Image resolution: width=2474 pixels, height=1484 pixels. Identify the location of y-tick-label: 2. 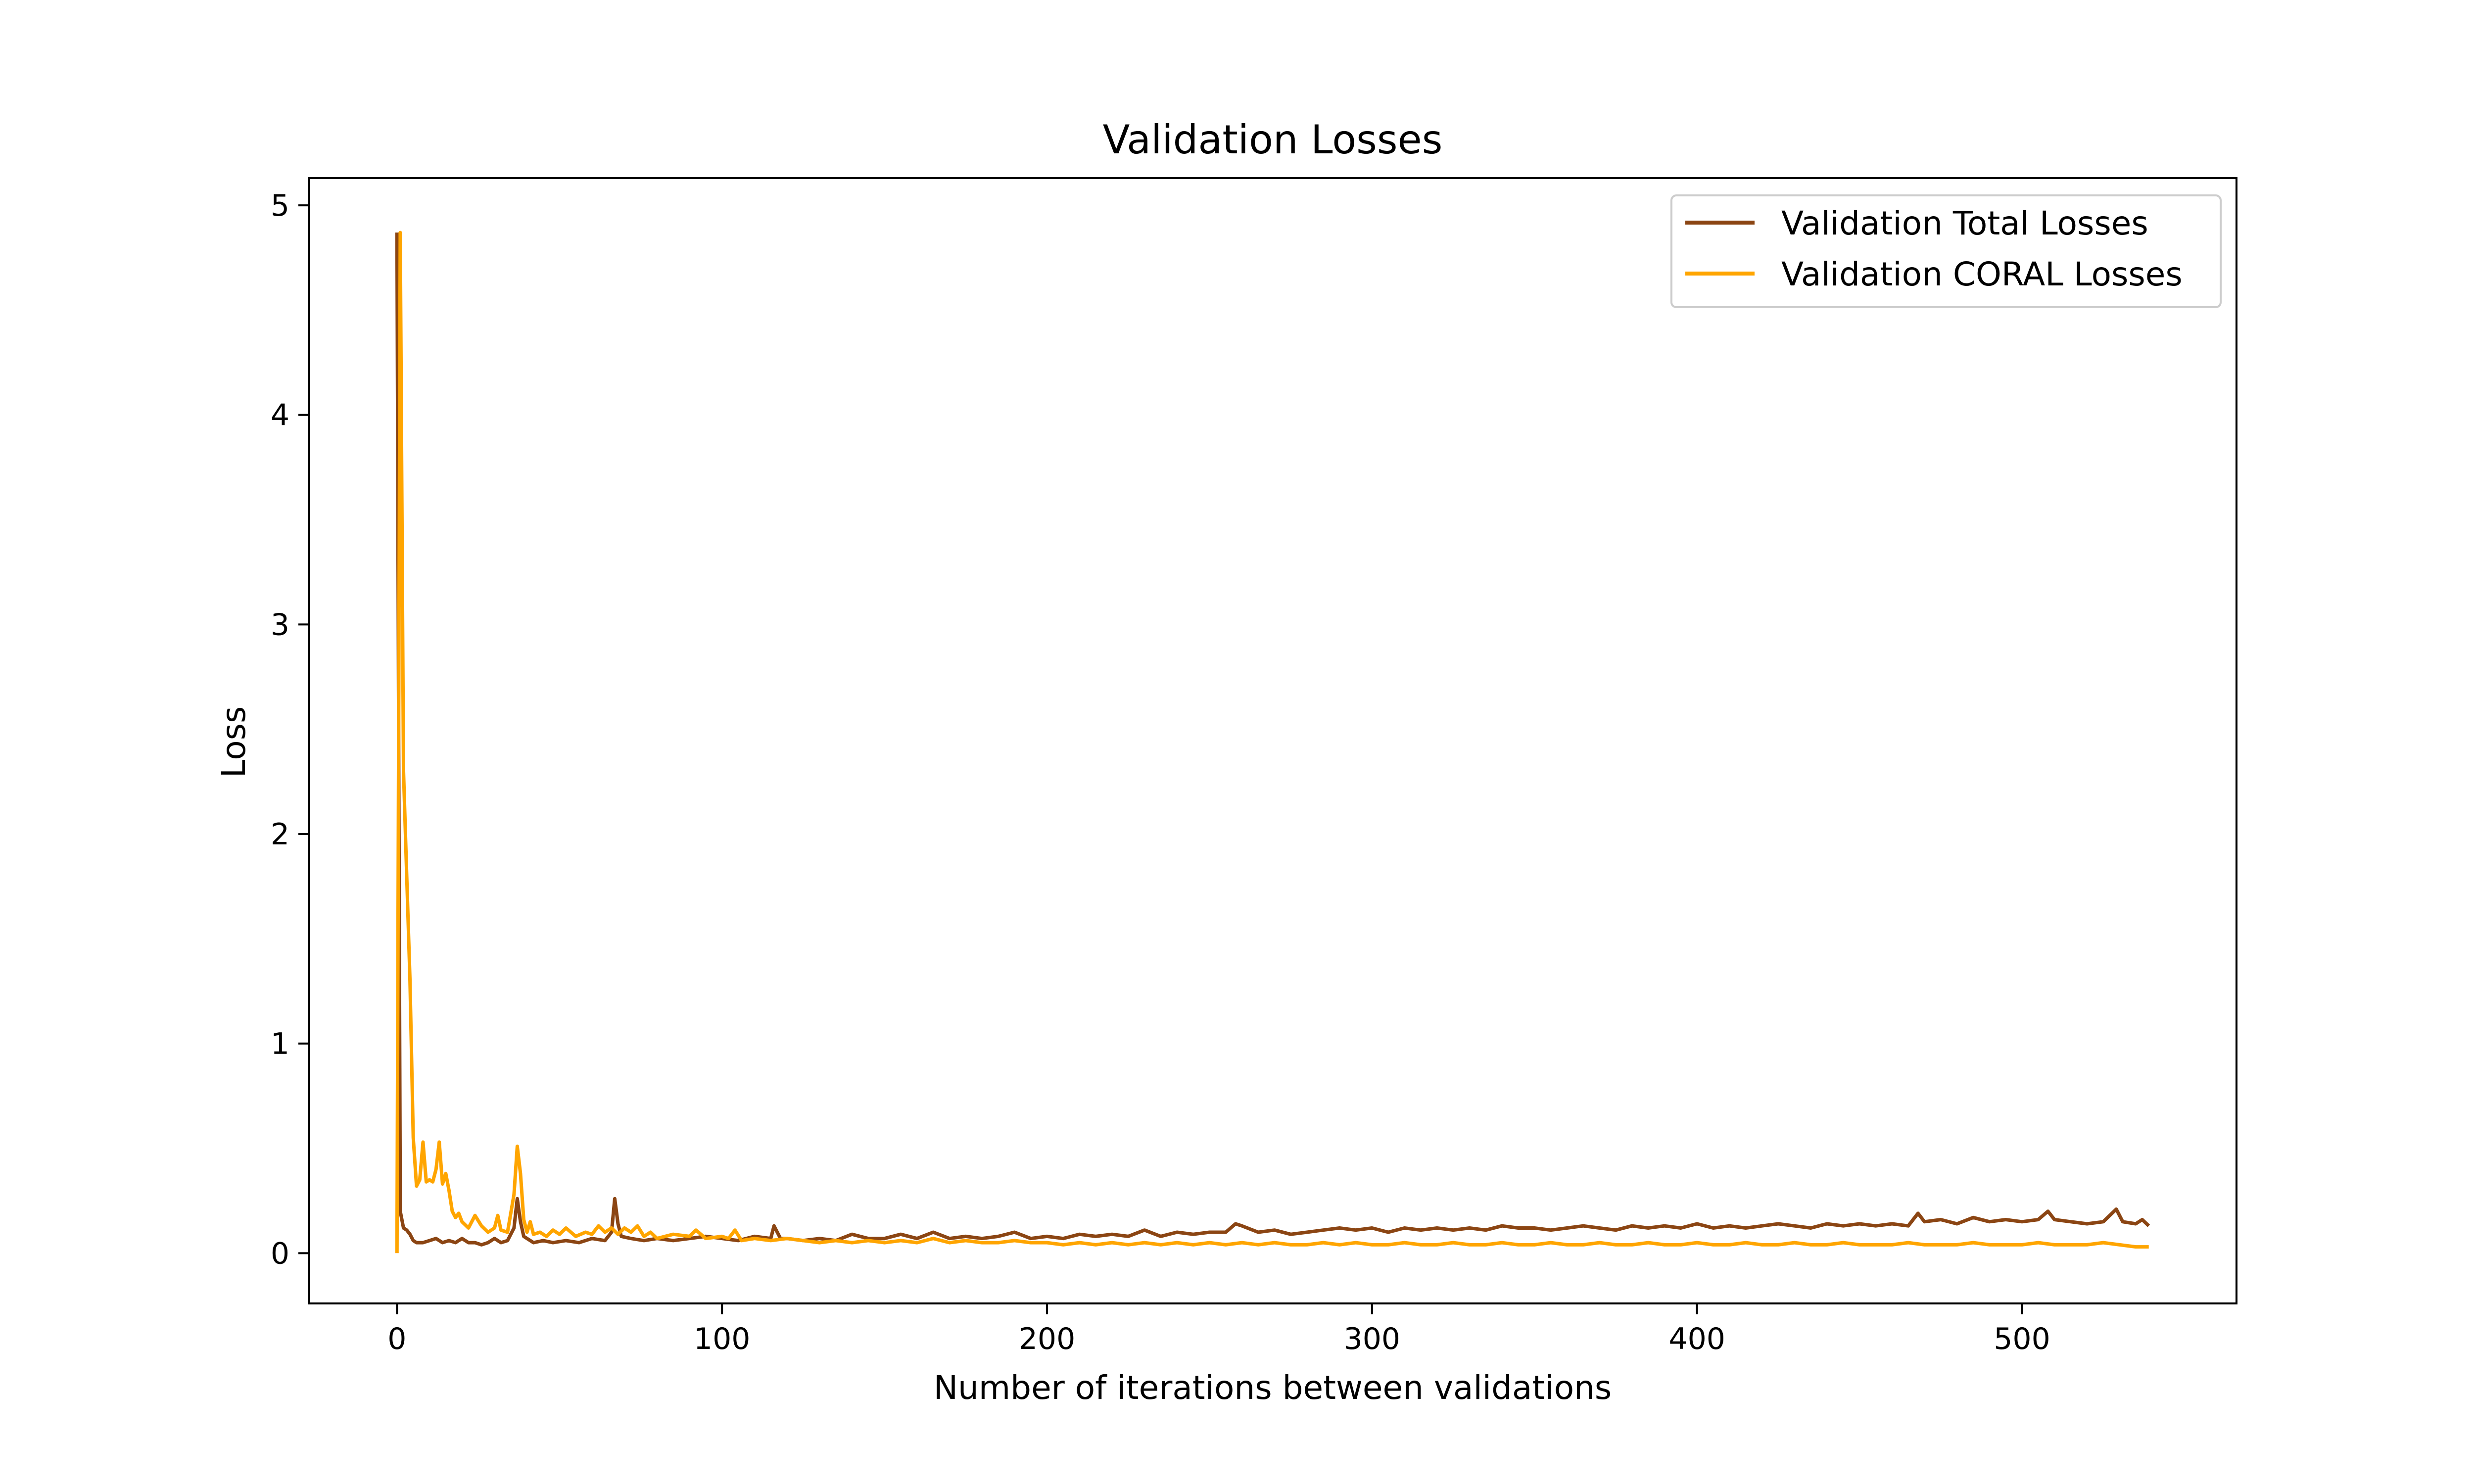
(280, 834).